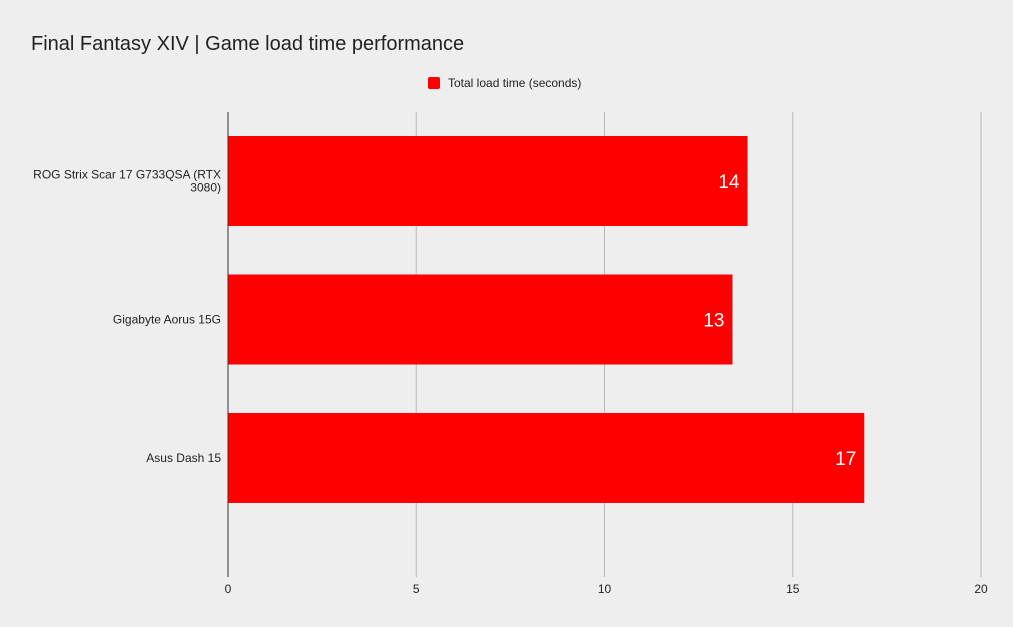 Image resolution: width=1013 pixels, height=627 pixels. I want to click on bar-data-label: 13, so click(713, 321).